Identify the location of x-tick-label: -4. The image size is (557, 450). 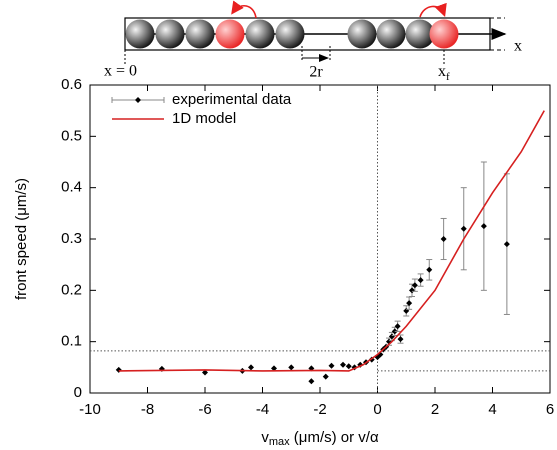
(262, 409).